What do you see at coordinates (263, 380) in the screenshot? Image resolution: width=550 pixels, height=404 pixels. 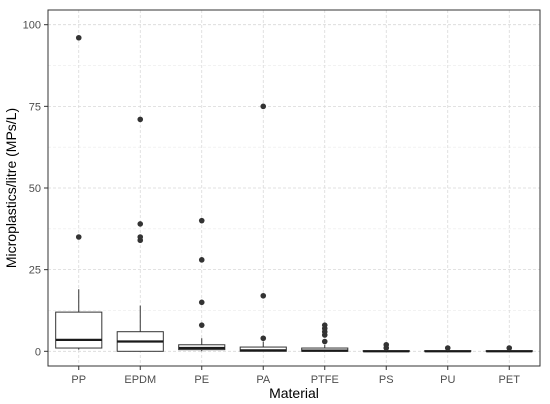 I see `x-tick-label: PA` at bounding box center [263, 380].